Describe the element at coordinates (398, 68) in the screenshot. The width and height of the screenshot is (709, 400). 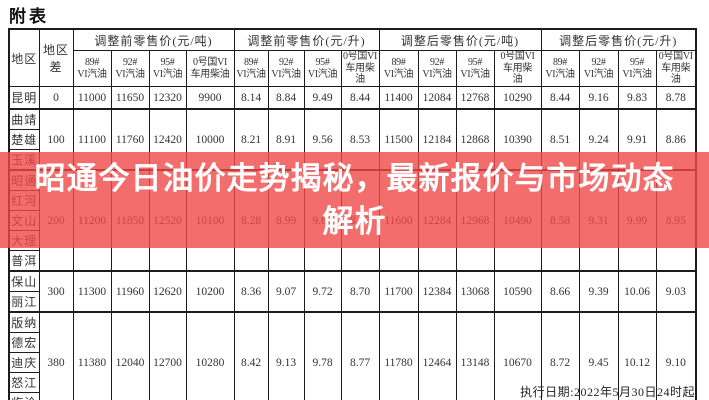
I see `header-fuel-col-8: 89# VI汽油` at that location.